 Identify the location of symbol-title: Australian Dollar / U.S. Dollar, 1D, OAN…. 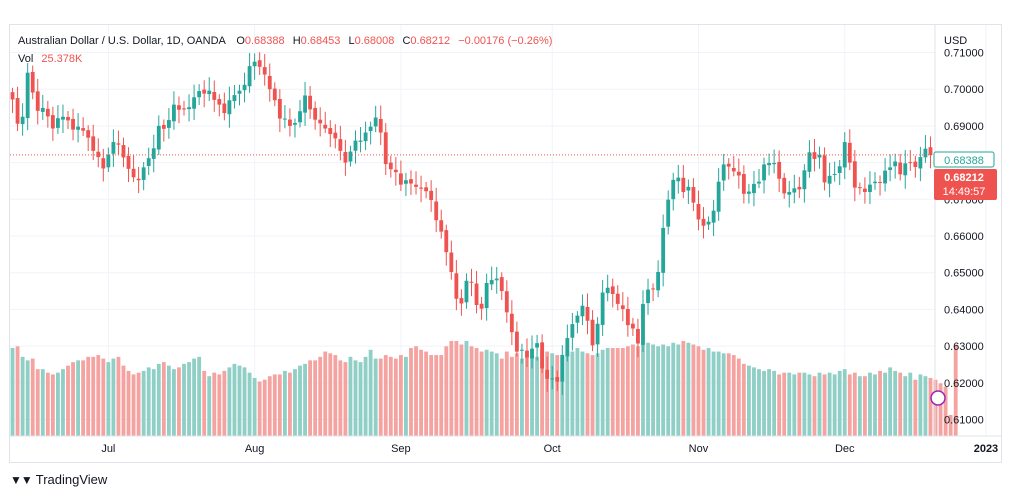
(122, 41).